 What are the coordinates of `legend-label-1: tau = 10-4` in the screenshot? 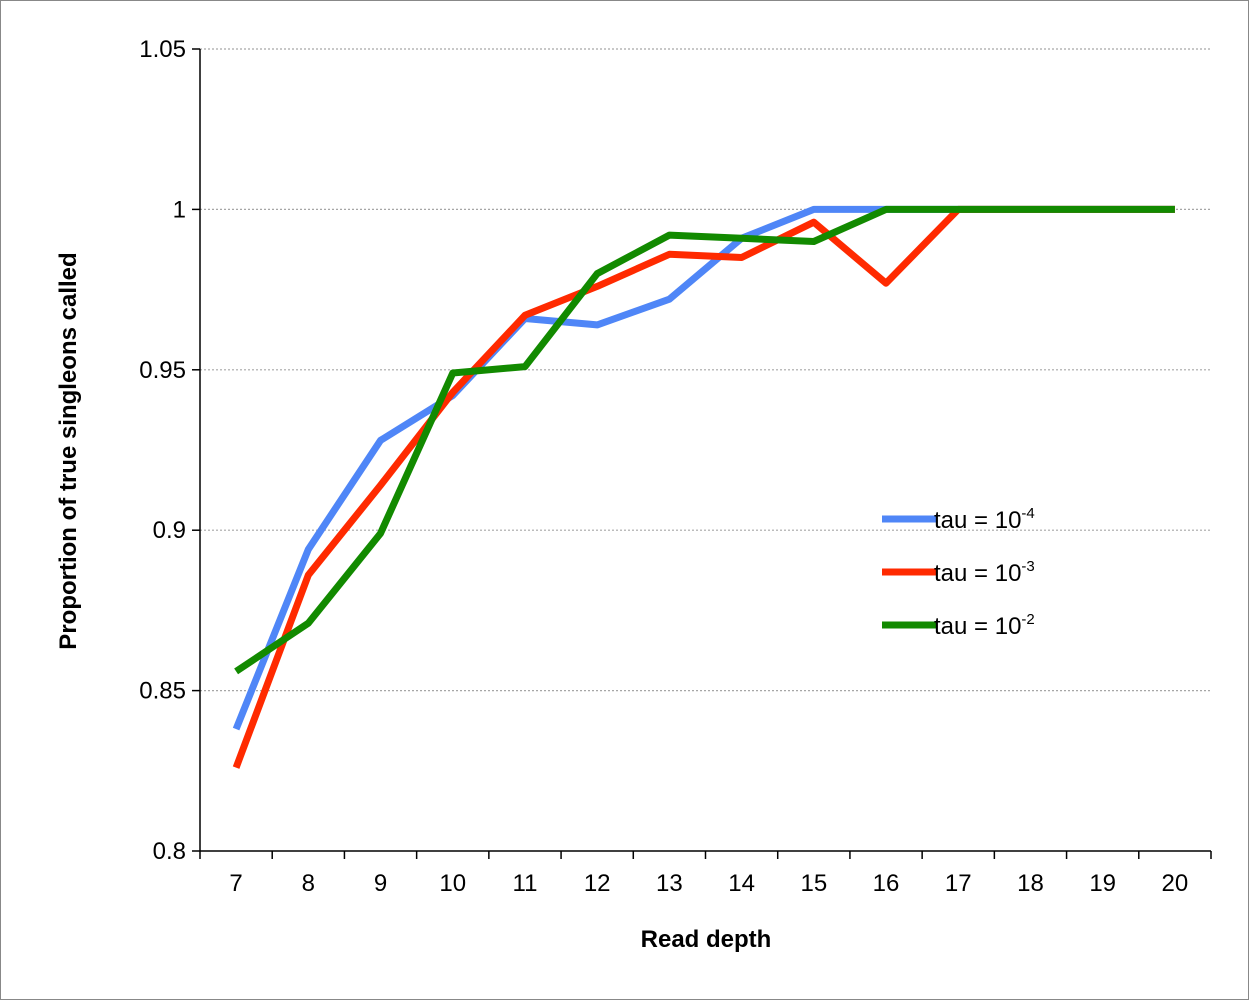 It's located at (984, 519).